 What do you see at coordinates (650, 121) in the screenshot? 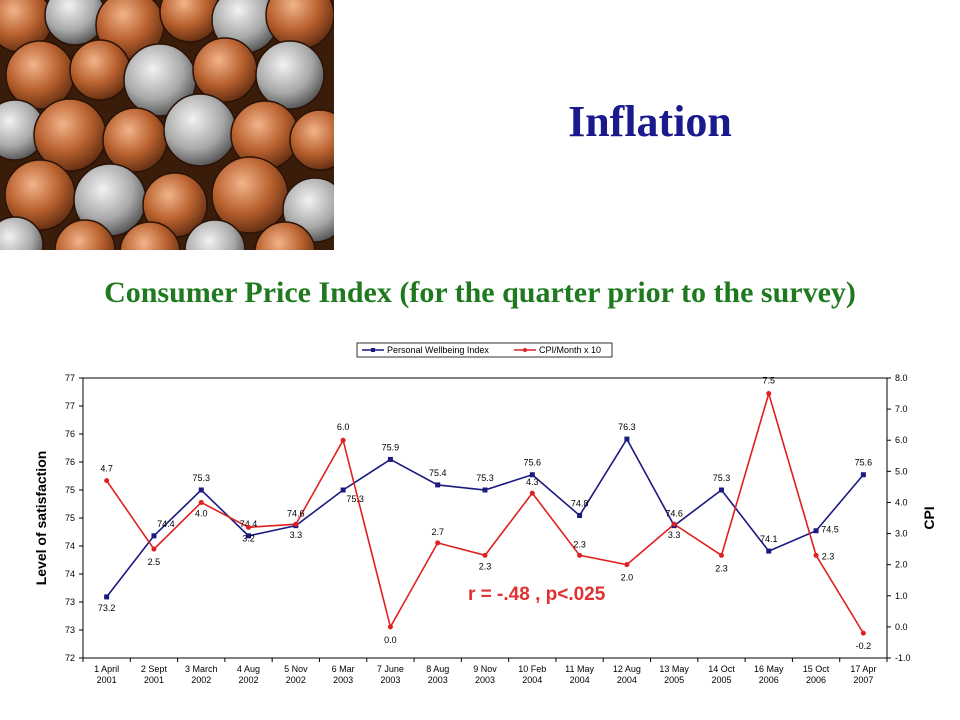
I see `slide-title: Inflation` at bounding box center [650, 121].